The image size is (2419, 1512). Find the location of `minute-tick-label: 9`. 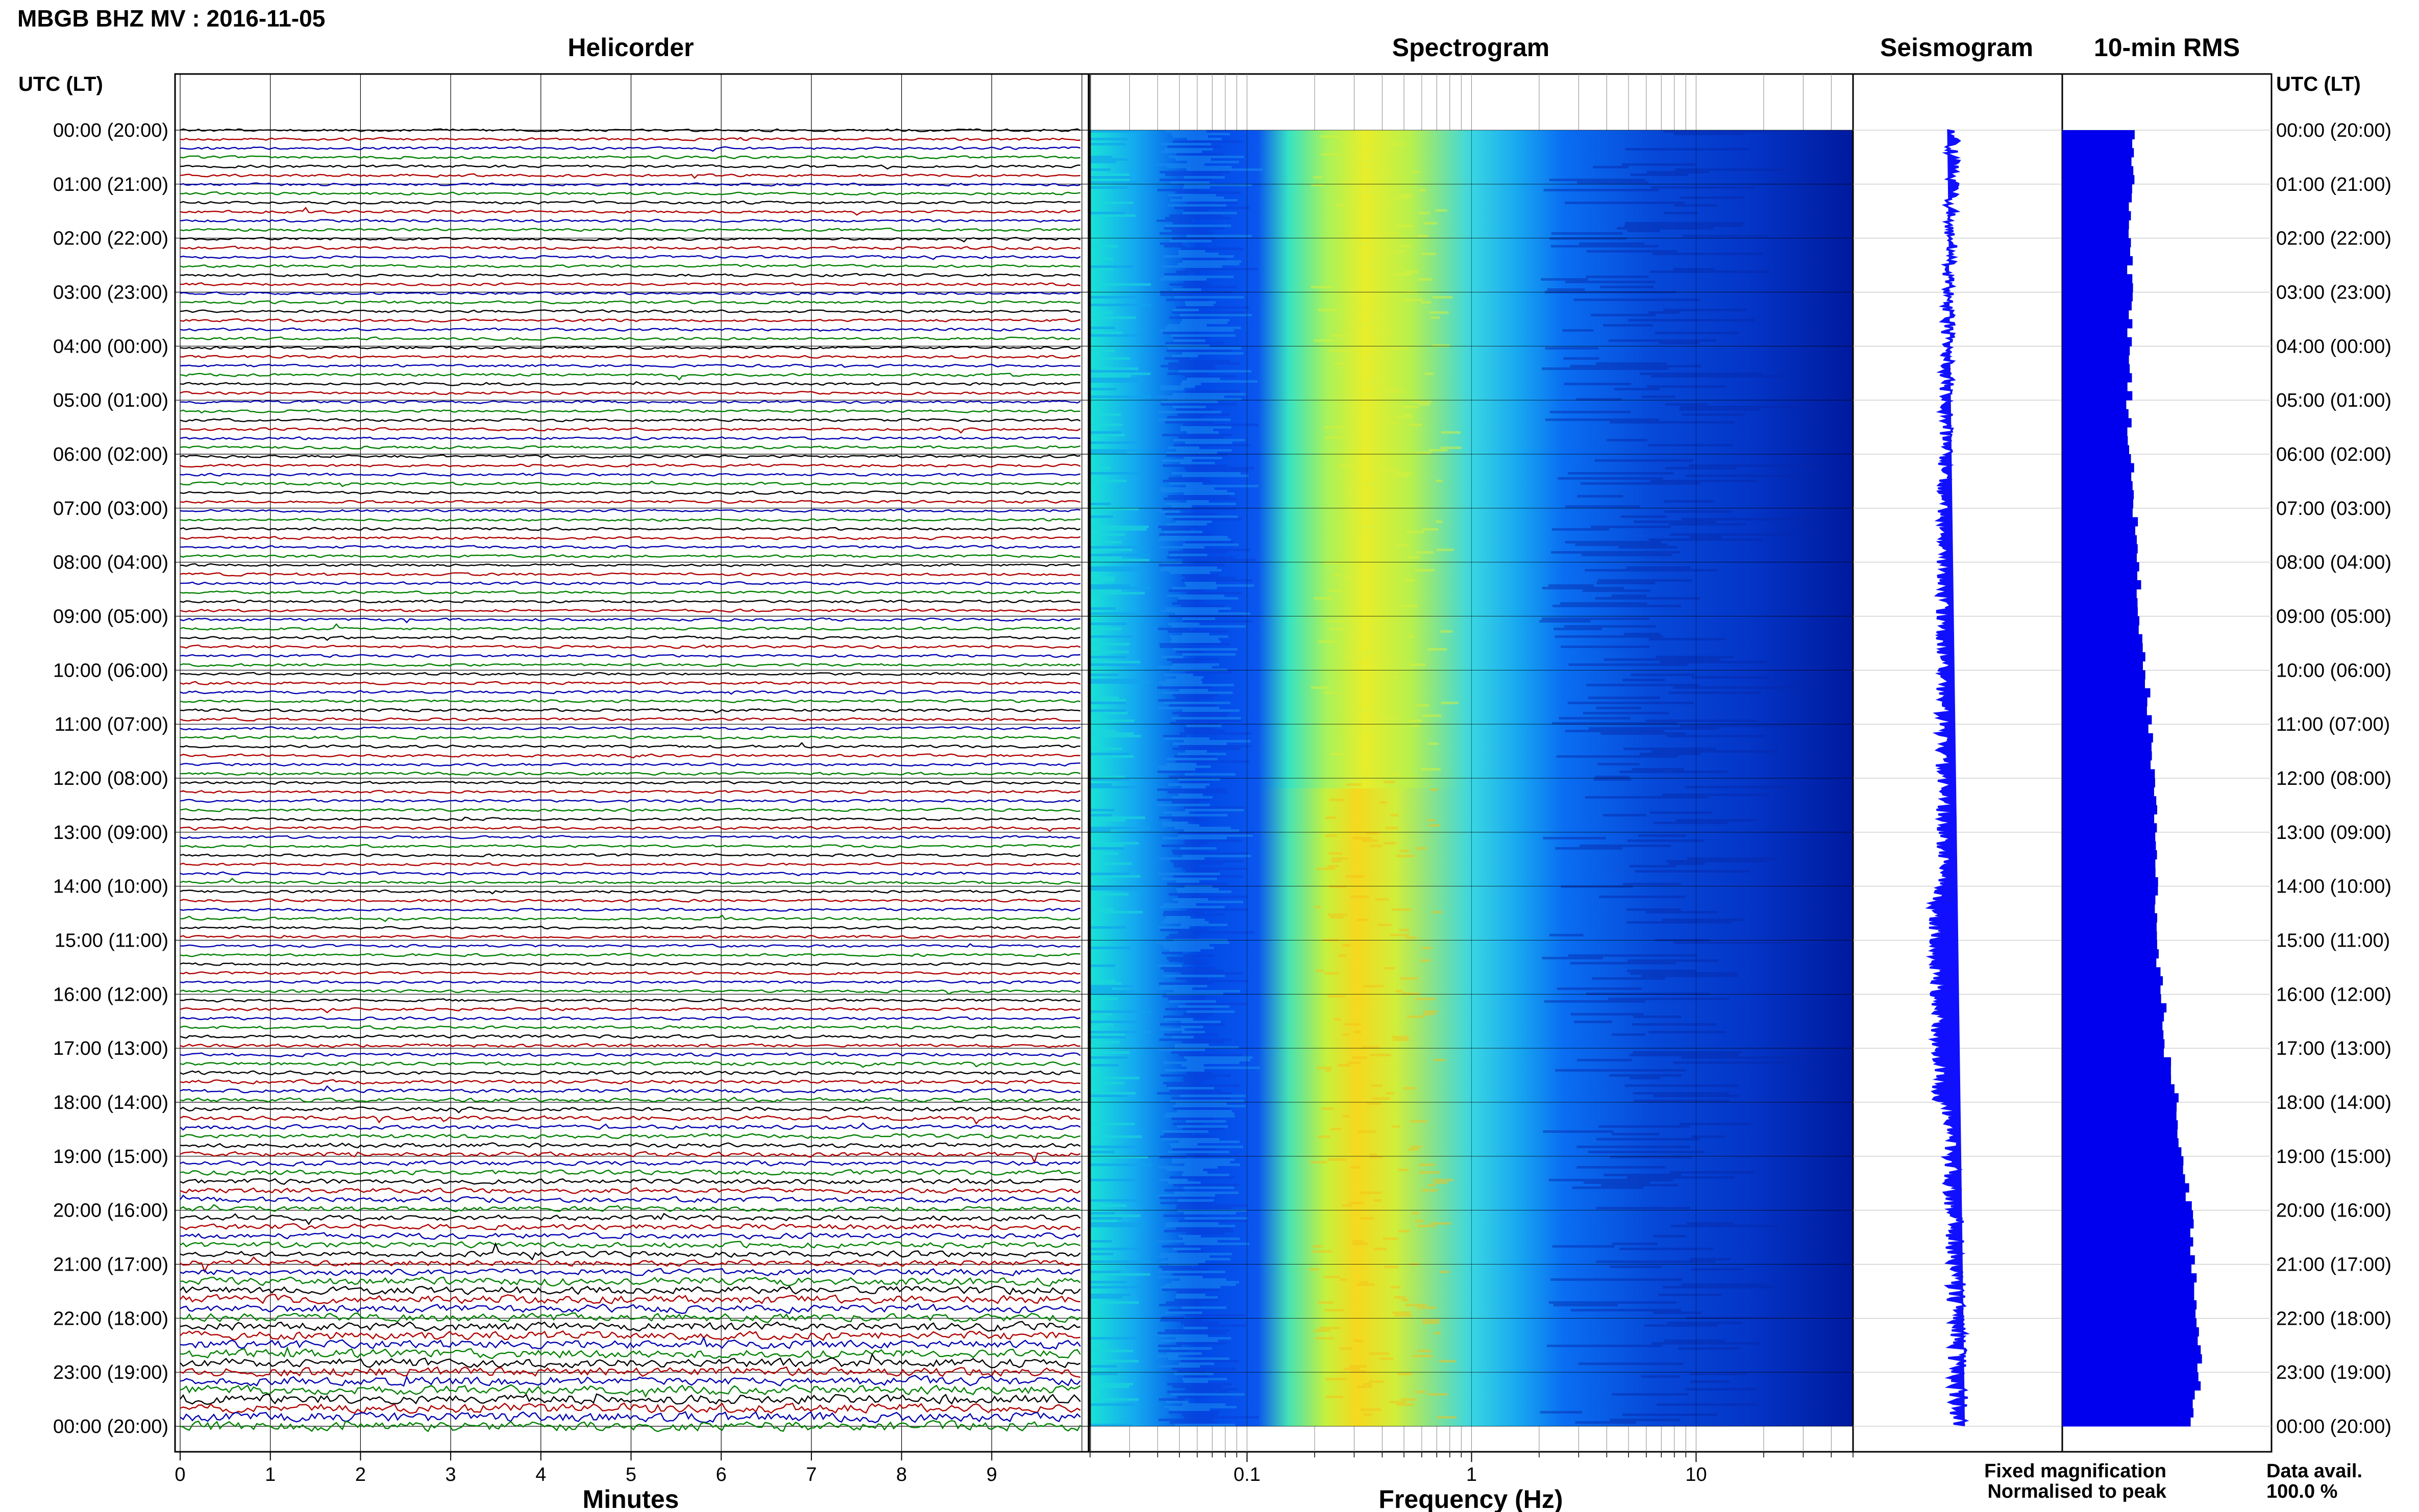

minute-tick-label: 9 is located at coordinates (991, 1474).